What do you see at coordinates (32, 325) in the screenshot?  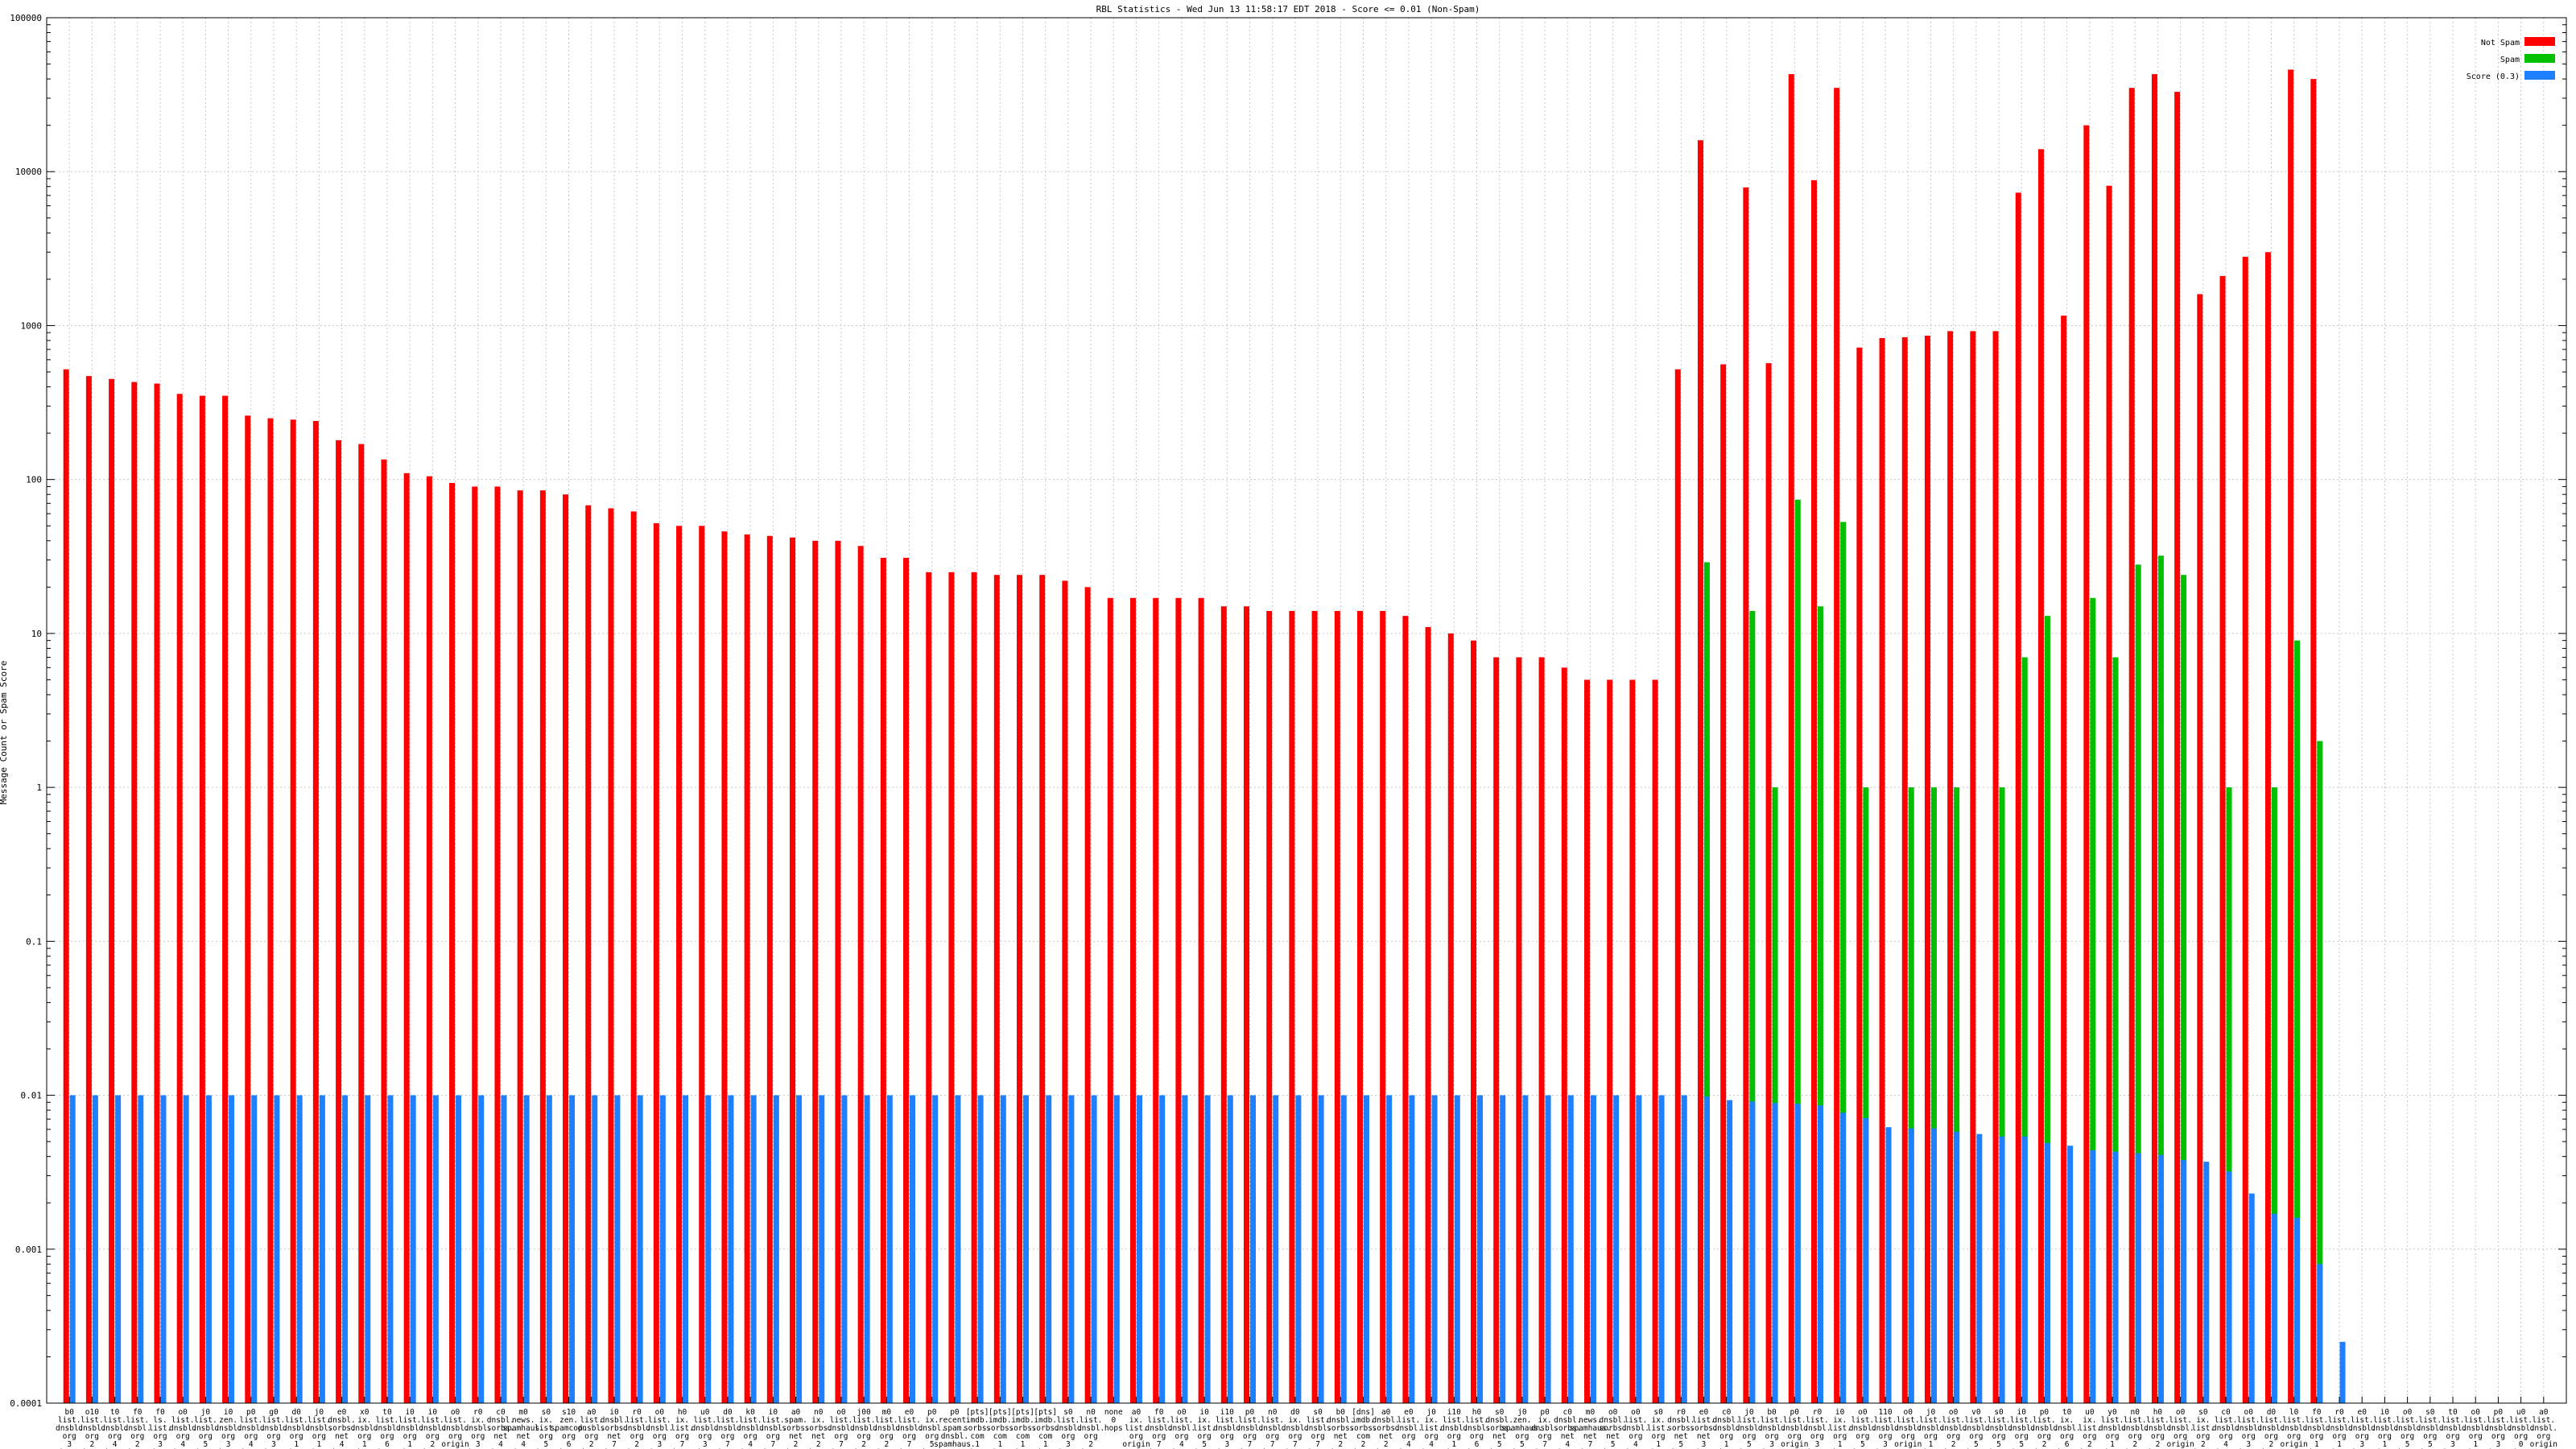 I see `y-tick-label: 1000` at bounding box center [32, 325].